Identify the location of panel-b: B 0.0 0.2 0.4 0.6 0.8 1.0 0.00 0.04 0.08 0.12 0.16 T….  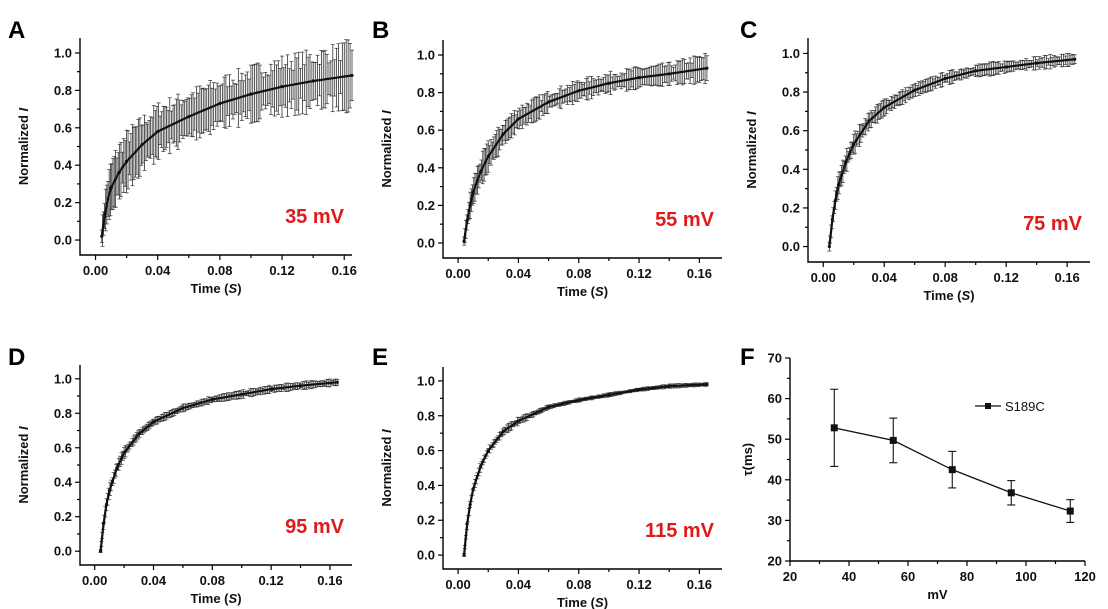
(547, 158).